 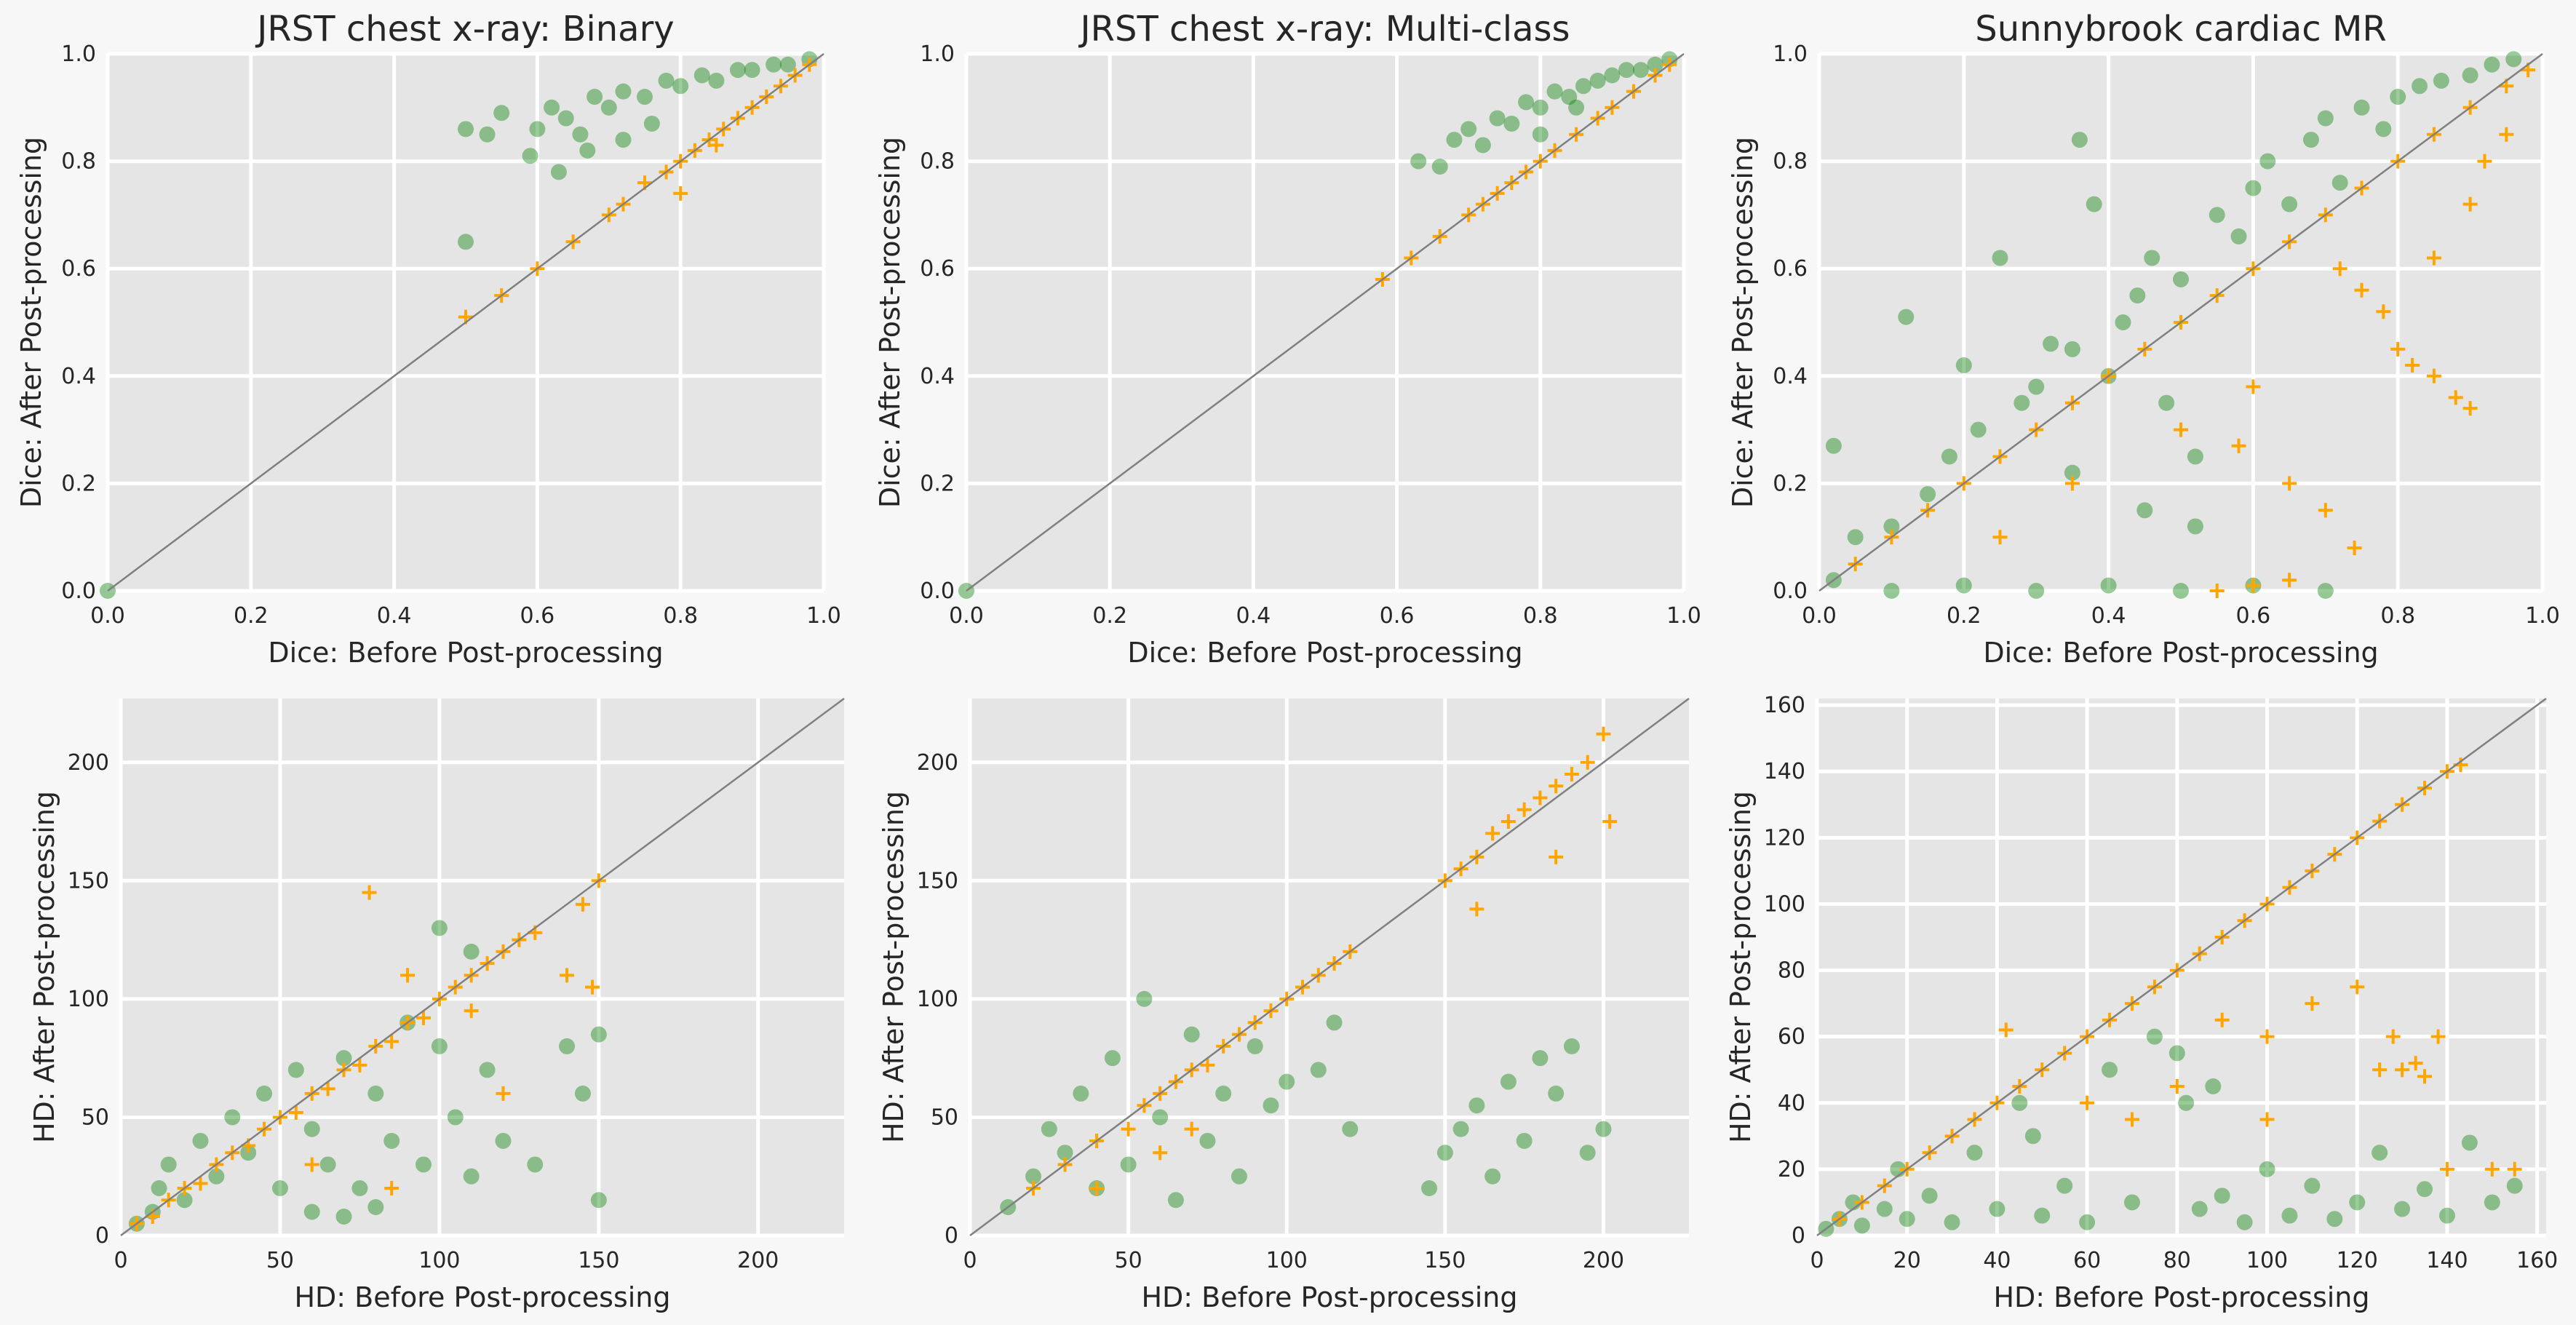 I want to click on y-tick-label: 100, so click(x=1784, y=904).